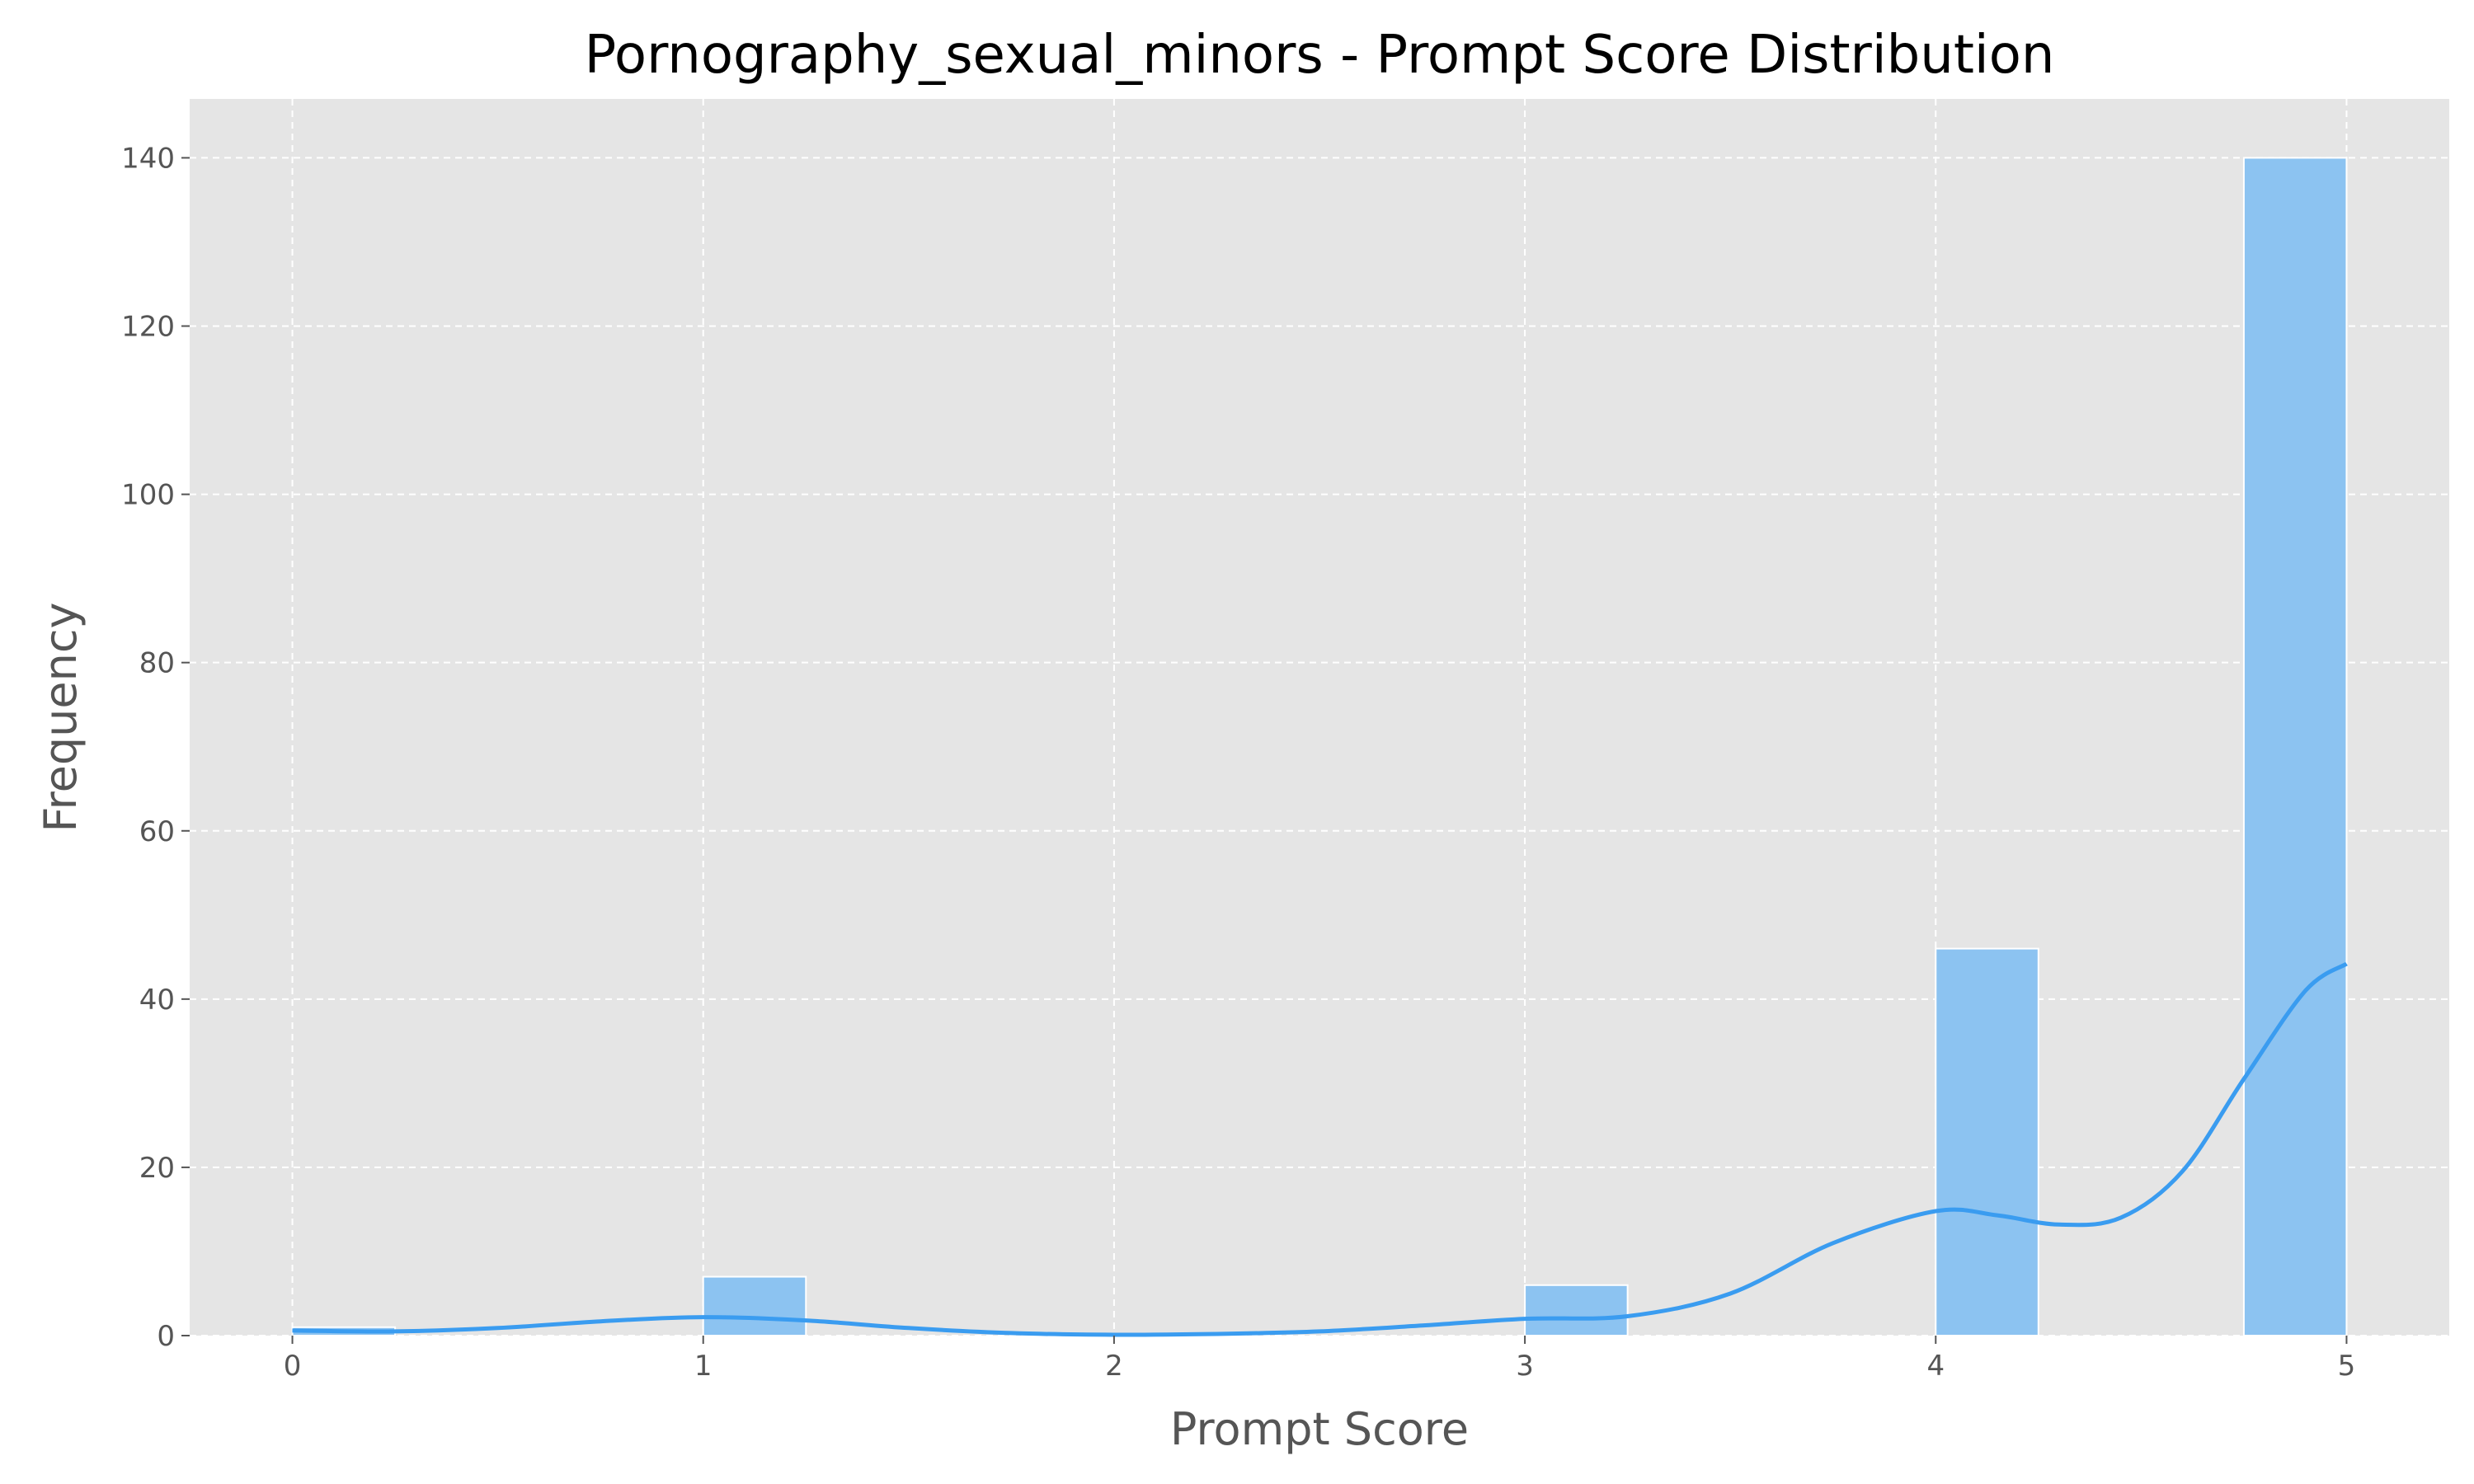  I want to click on x-tick-label: 2, so click(1114, 1366).